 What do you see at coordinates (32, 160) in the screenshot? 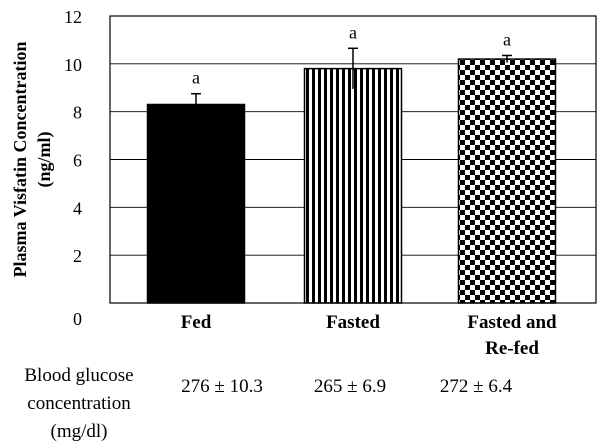
I see `y-axis-label: Plasma Visfatin Concentration (ng/ml)` at bounding box center [32, 160].